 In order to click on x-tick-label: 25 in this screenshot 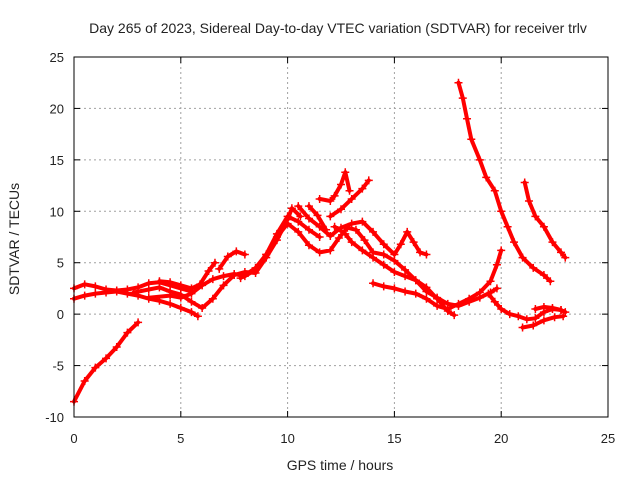, I will do `click(608, 438)`.